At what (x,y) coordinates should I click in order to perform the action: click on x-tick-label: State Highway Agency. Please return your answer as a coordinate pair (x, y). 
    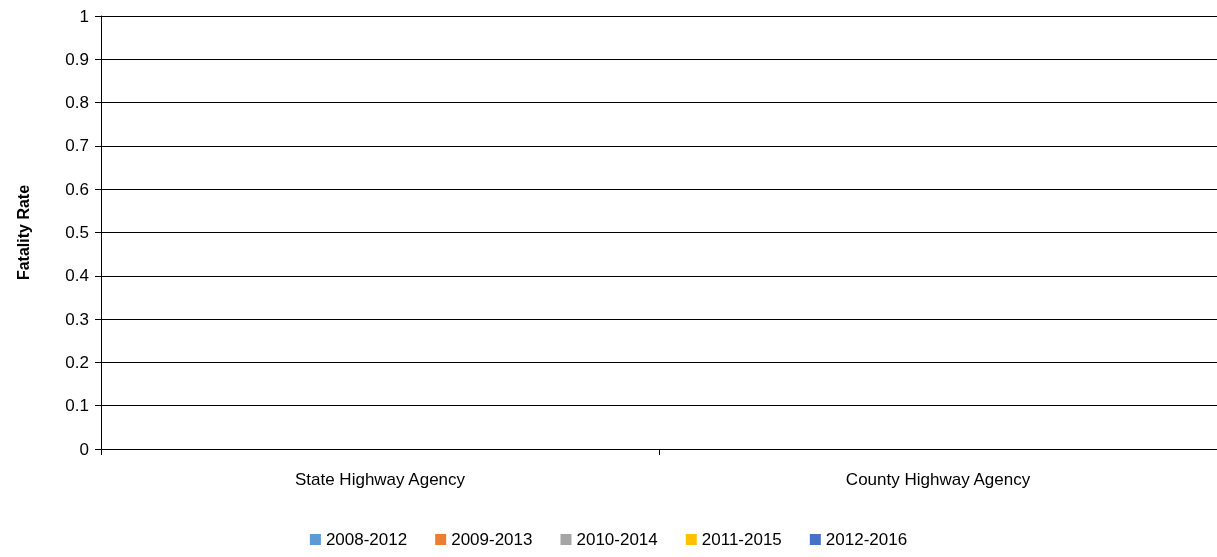
    Looking at the image, I should click on (380, 479).